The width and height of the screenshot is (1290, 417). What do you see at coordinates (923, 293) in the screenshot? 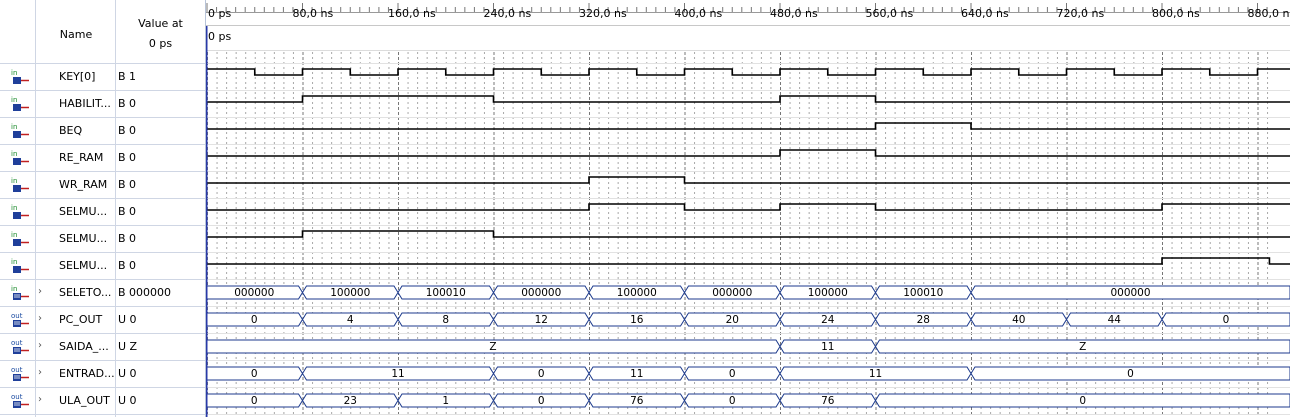
I see `bus-value-label: 100010` at bounding box center [923, 293].